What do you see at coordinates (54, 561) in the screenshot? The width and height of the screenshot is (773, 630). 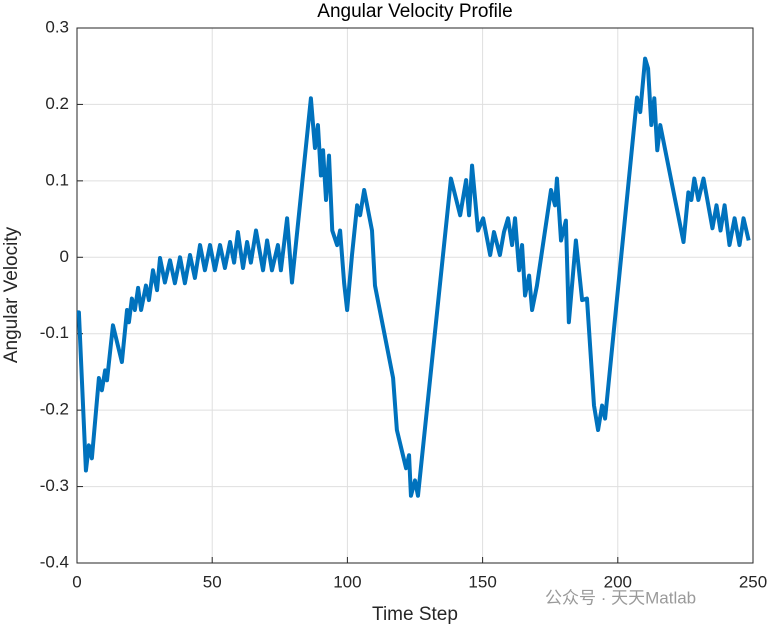 I see `y-tick-label: -0.4` at bounding box center [54, 561].